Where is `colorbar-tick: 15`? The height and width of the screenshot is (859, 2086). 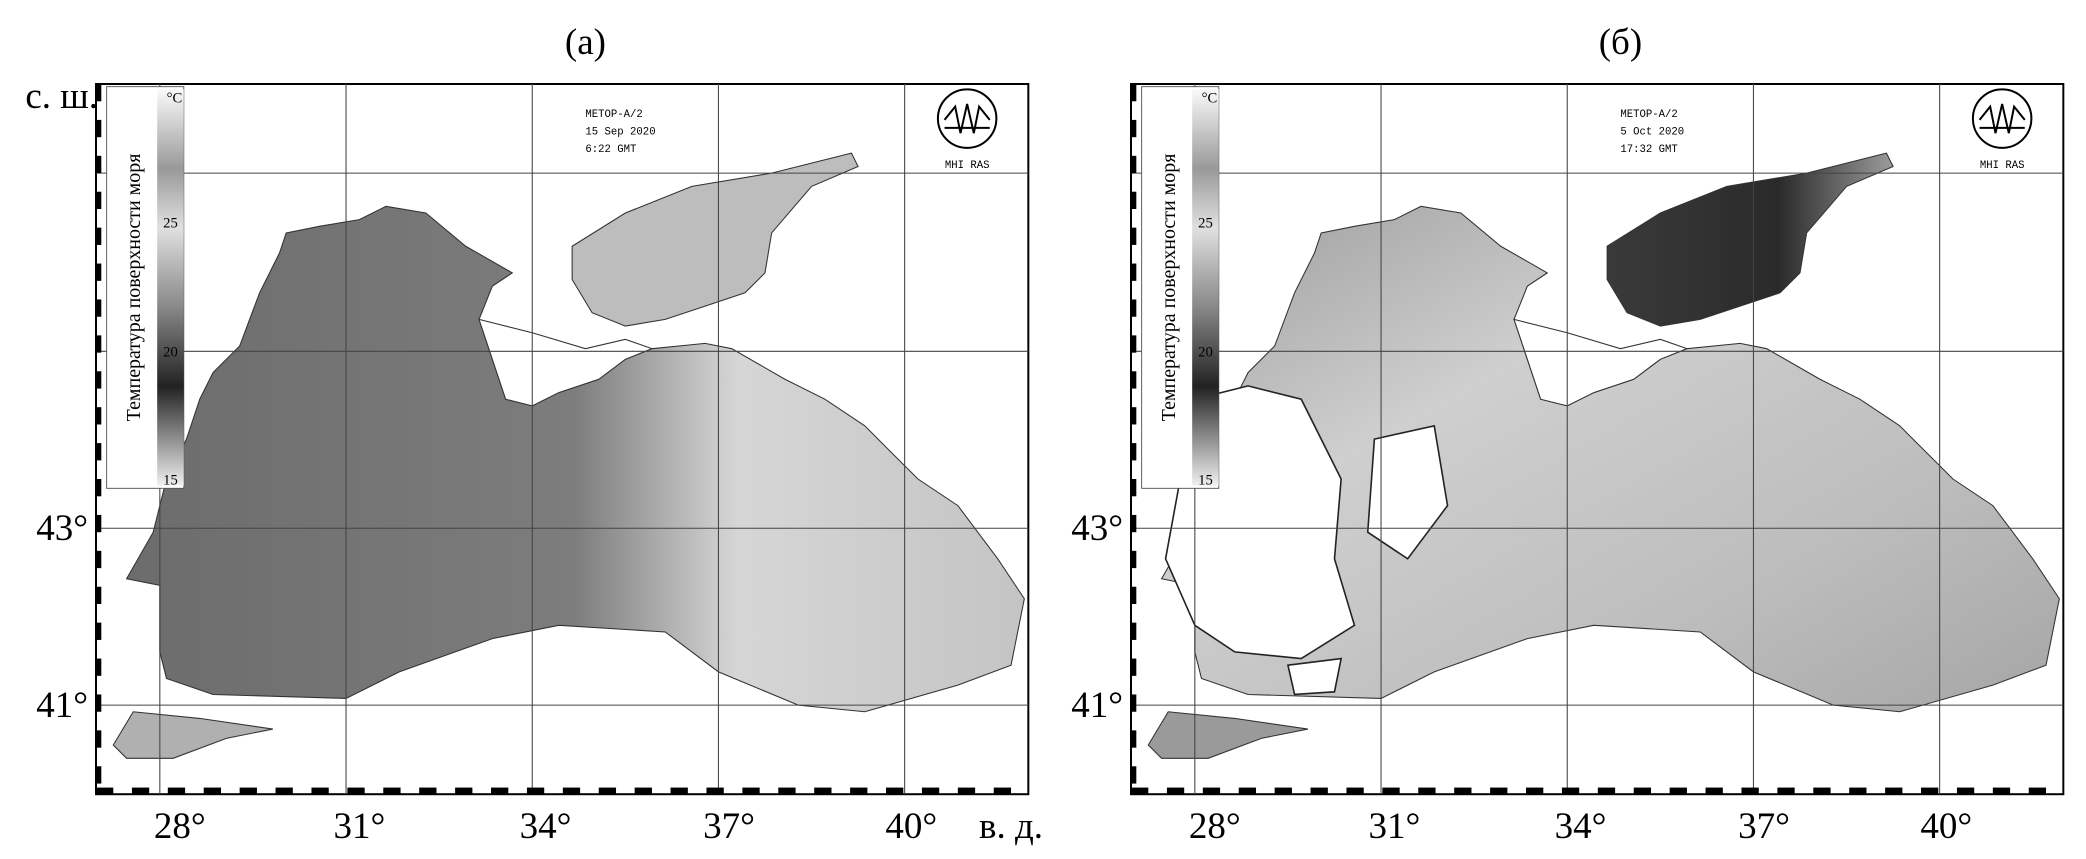
colorbar-tick: 15 is located at coordinates (170, 480).